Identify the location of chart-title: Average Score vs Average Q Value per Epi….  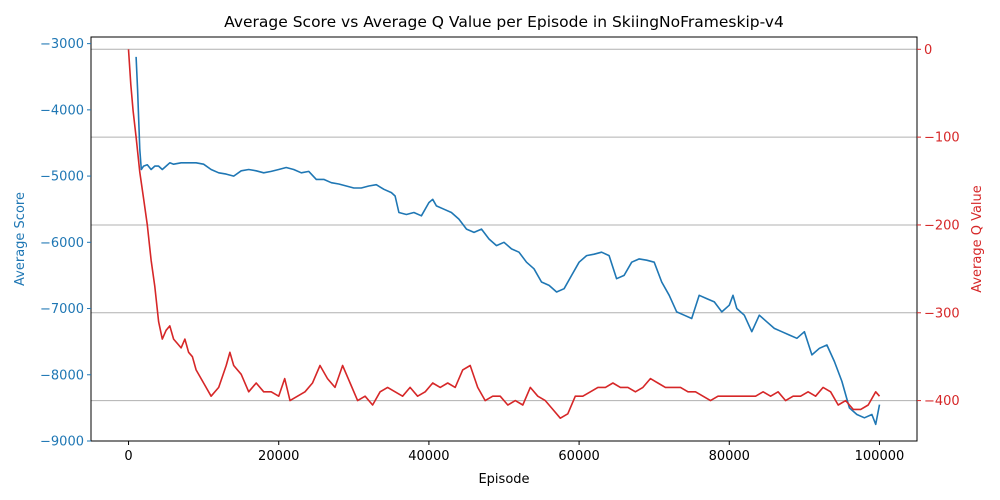
(504, 22).